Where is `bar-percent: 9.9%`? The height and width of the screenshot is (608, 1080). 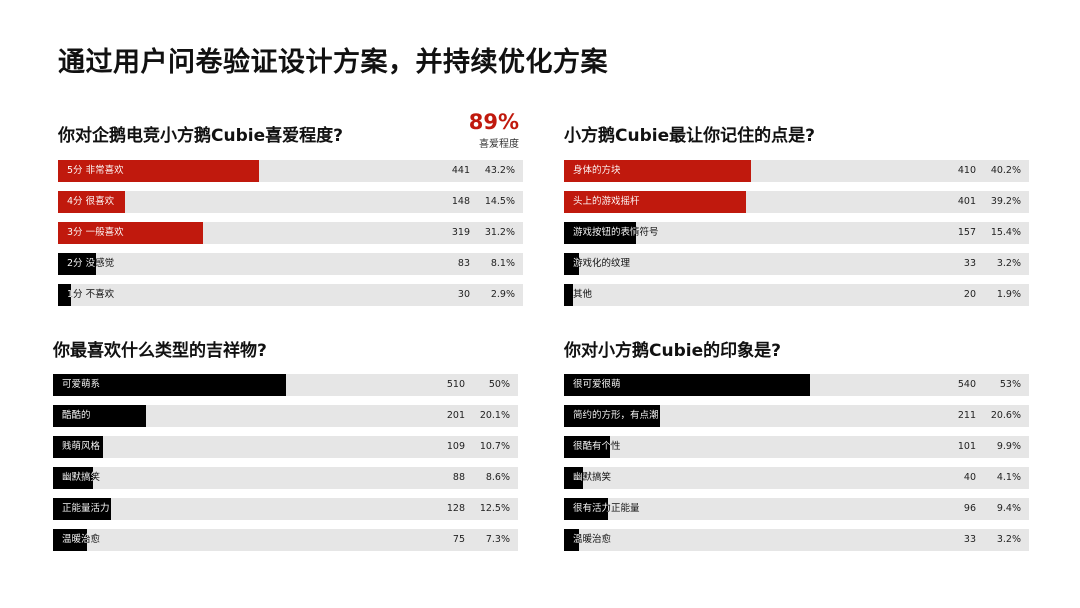 bar-percent: 9.9% is located at coordinates (1008, 446).